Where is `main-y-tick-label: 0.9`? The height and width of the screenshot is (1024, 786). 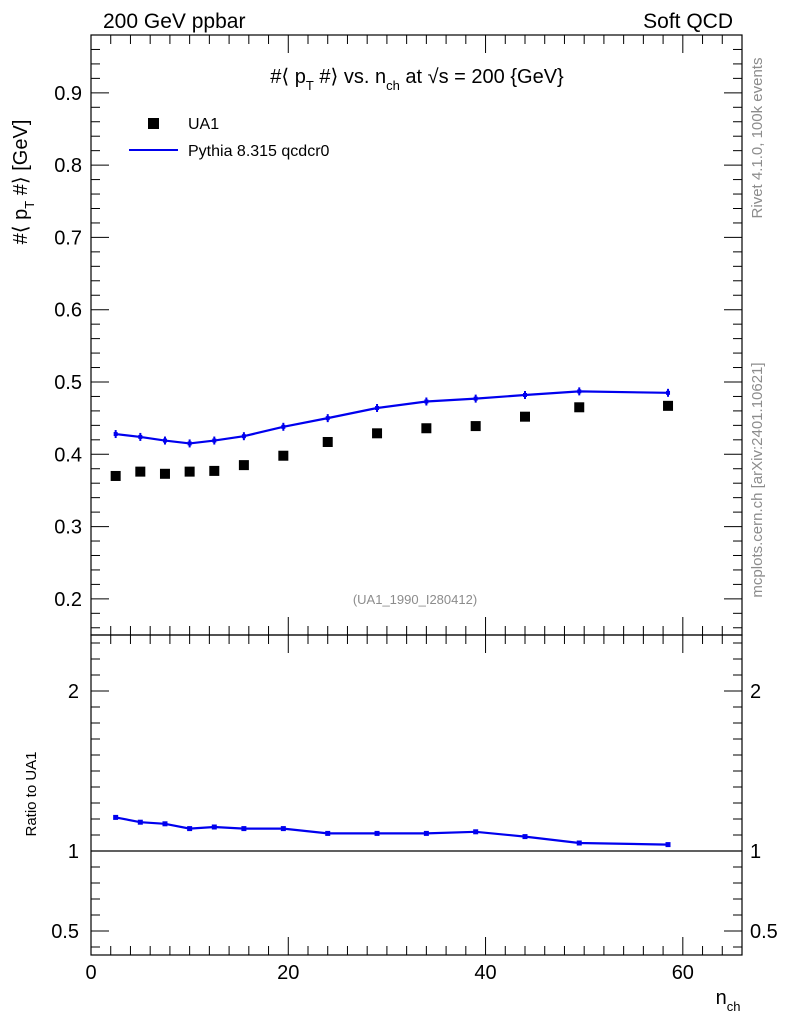
main-y-tick-label: 0.9 is located at coordinates (68, 94).